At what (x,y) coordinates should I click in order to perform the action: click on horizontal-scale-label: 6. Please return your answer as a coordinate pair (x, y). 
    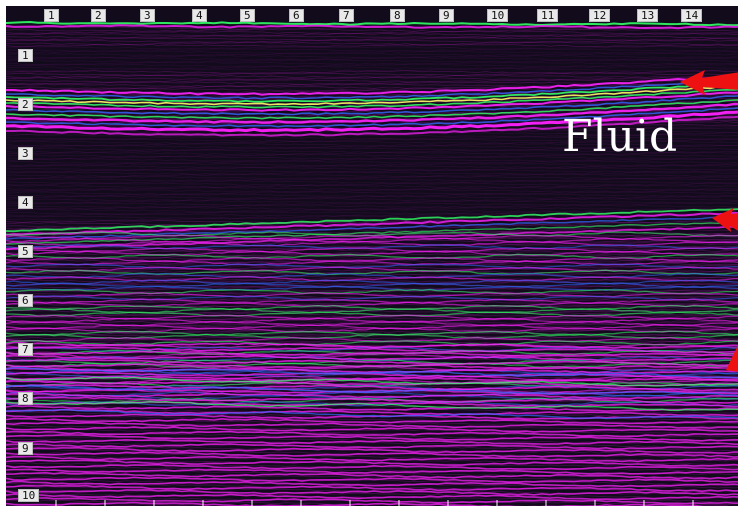
    Looking at the image, I should click on (296, 15).